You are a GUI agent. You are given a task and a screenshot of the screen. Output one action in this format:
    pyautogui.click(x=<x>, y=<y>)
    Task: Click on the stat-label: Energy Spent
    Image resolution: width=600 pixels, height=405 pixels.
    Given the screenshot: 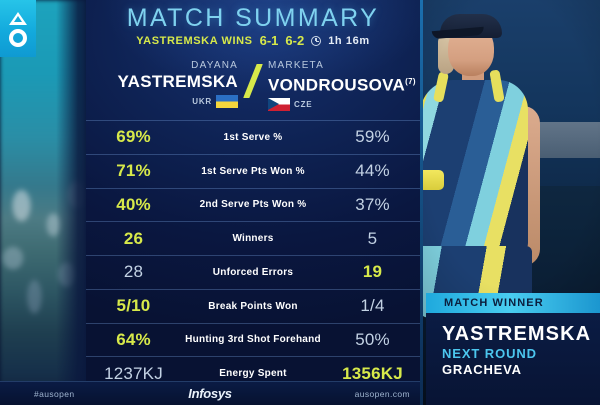 What is the action you would take?
    pyautogui.click(x=253, y=374)
    